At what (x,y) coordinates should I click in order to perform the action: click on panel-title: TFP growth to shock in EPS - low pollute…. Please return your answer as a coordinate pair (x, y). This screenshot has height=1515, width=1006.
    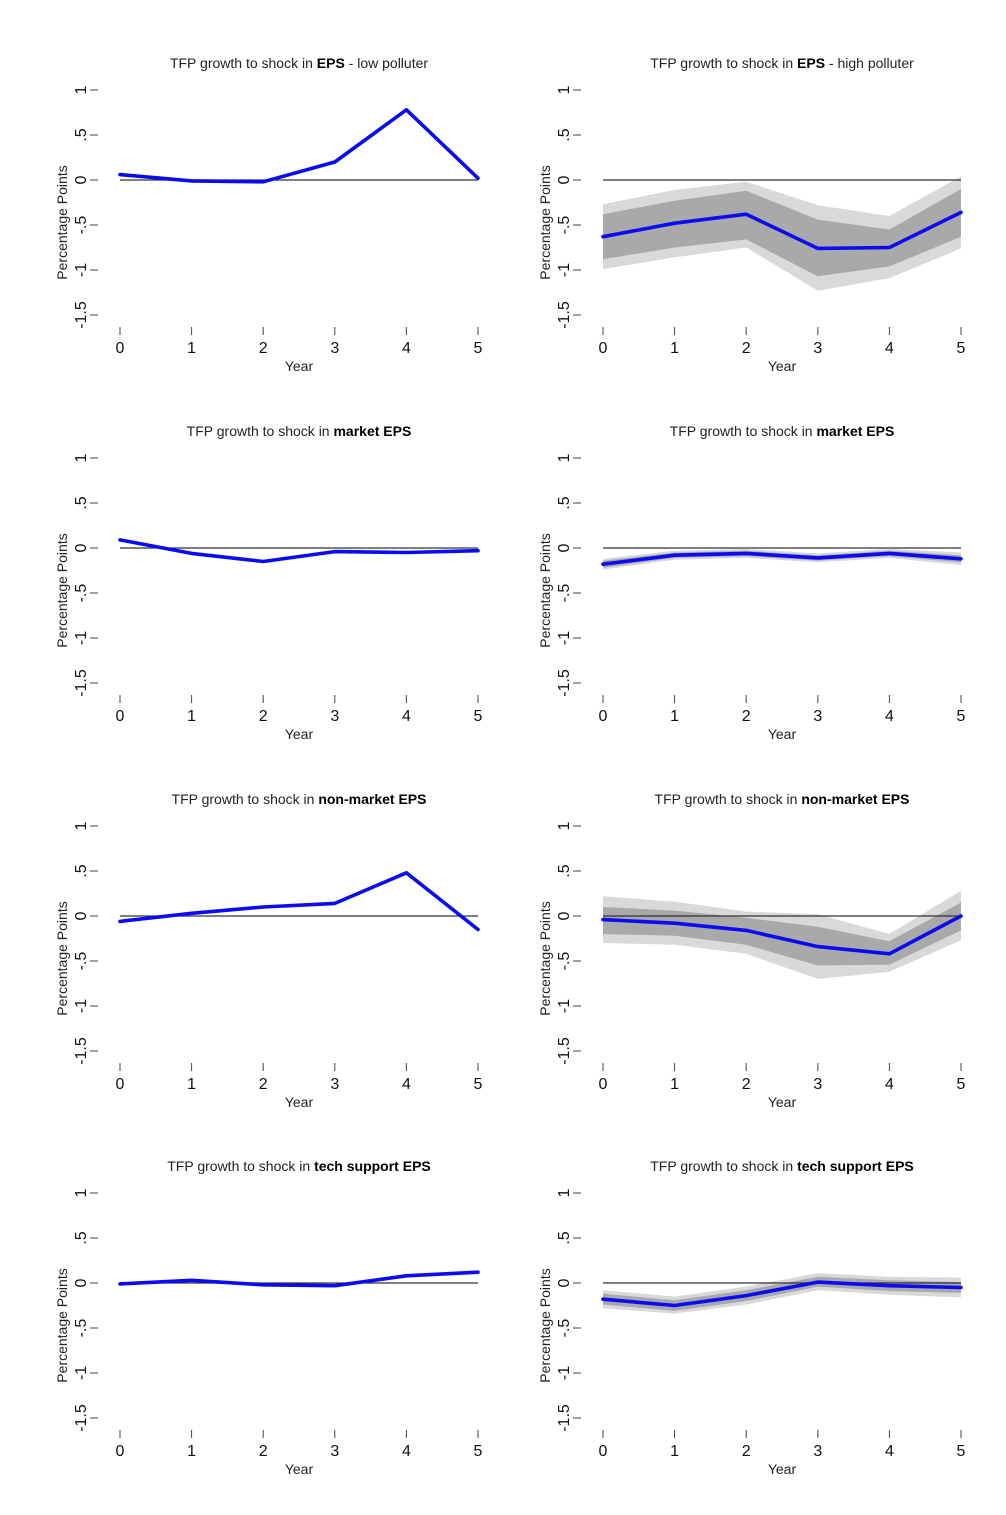
    Looking at the image, I should click on (299, 63).